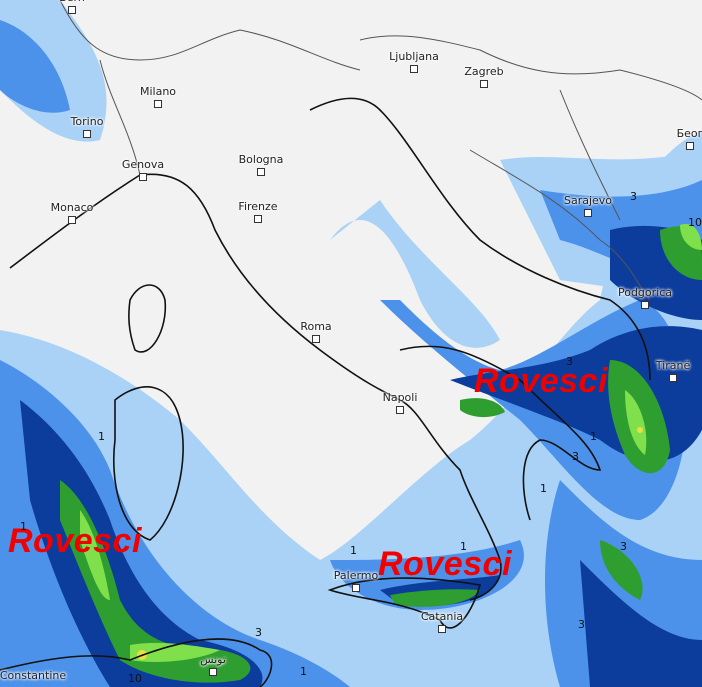  What do you see at coordinates (213, 659) in the screenshot?
I see `city-label: تونس` at bounding box center [213, 659].